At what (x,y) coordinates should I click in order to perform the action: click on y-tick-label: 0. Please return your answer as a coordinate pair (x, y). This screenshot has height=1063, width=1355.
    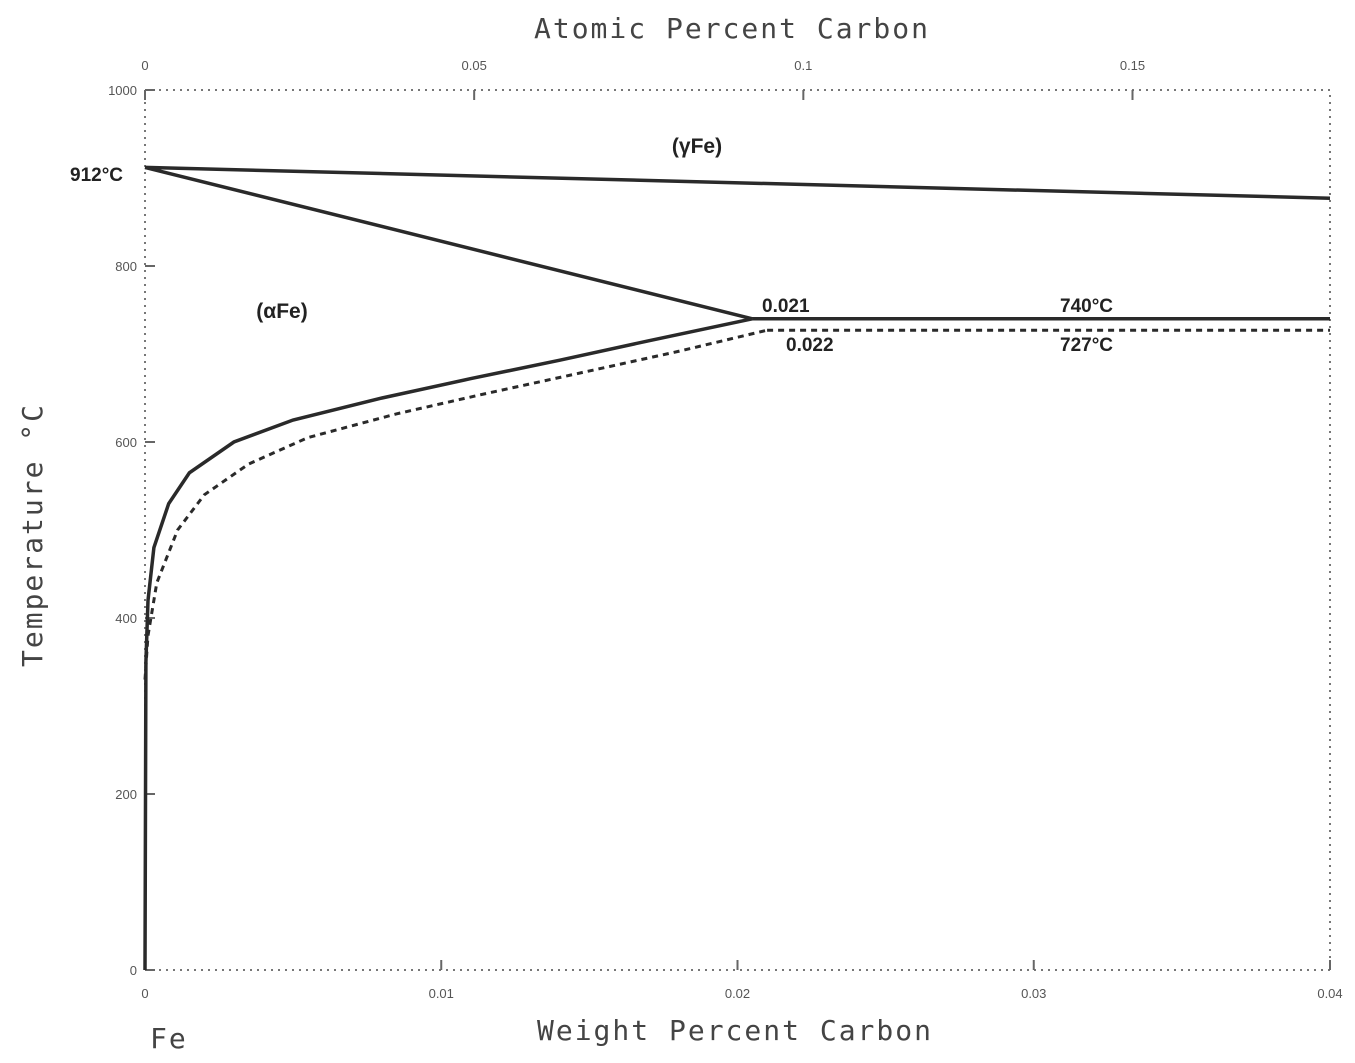
    Looking at the image, I should click on (133, 970).